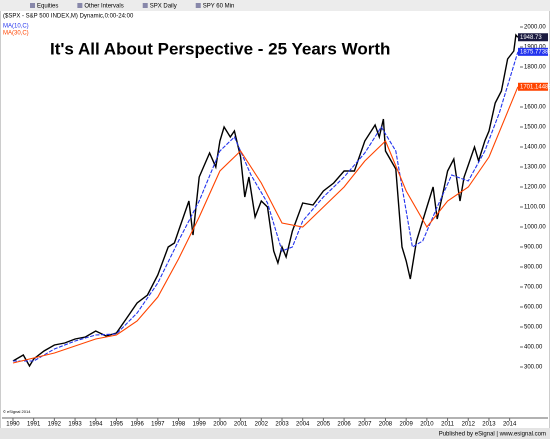 The width and height of the screenshot is (550, 444). I want to click on x-tick-label: 2006, so click(344, 425).